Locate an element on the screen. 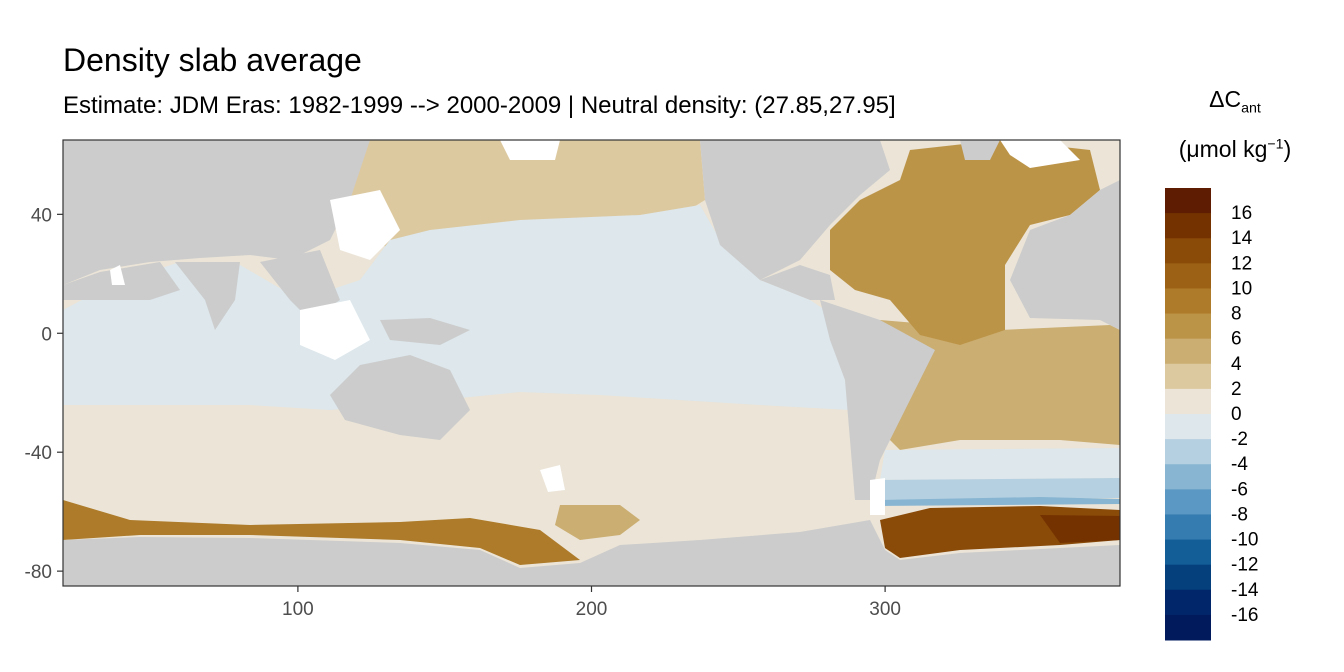 This screenshot has height=672, width=1344. legend-label: -10 is located at coordinates (1244, 540).